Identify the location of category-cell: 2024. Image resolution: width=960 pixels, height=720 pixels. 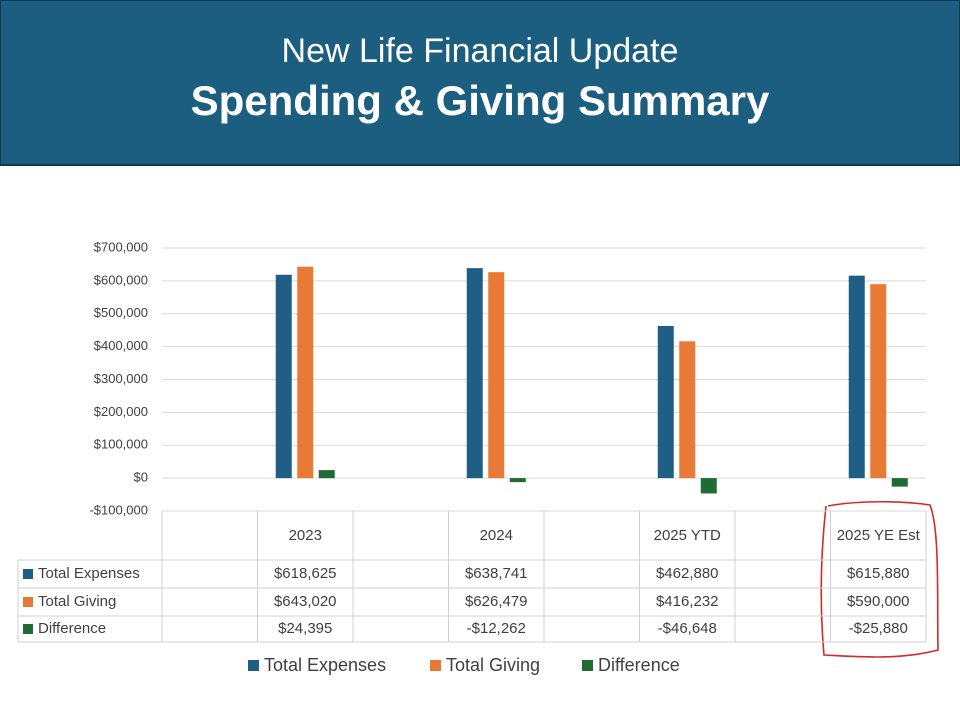
(496, 535).